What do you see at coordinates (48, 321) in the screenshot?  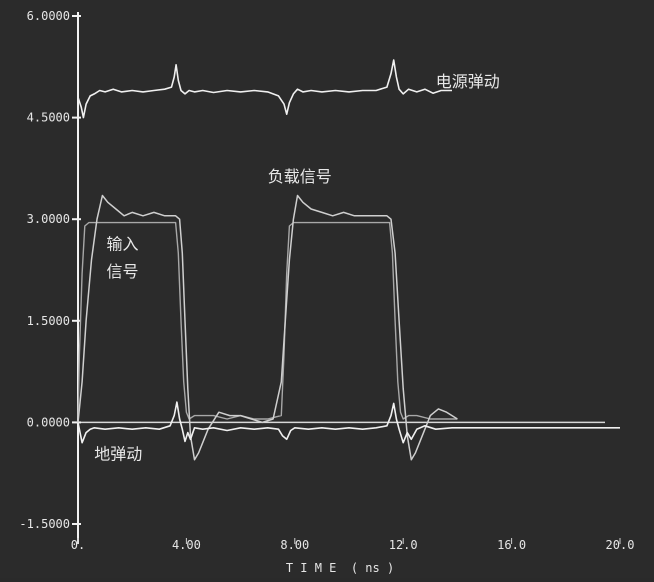 I see `y-tick-label: 1.5000` at bounding box center [48, 321].